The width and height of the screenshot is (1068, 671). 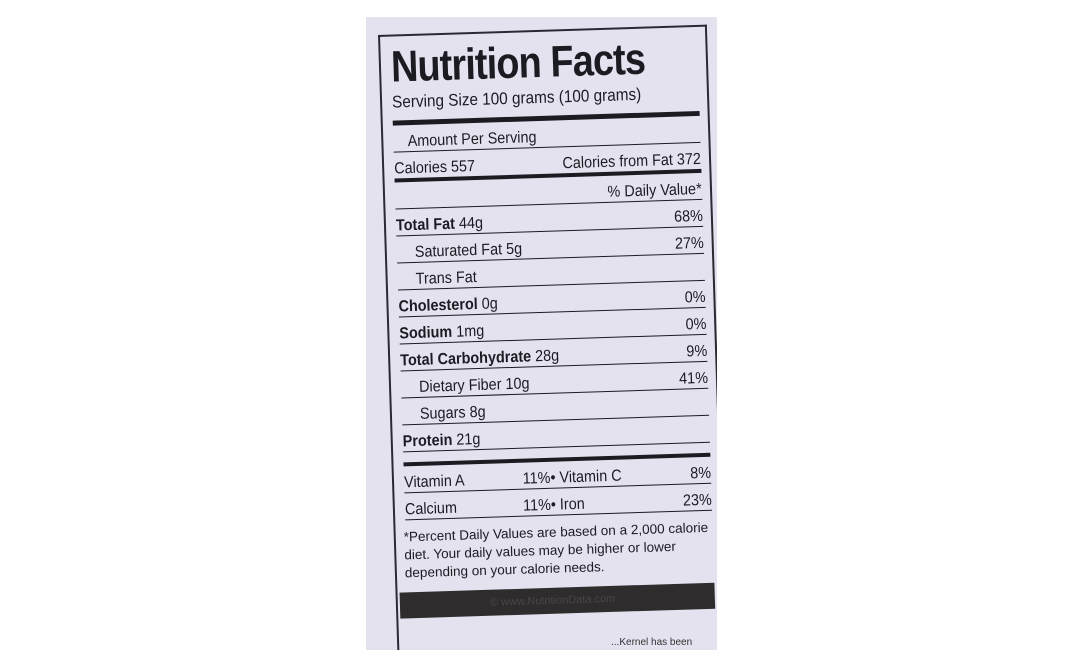 I want to click on nutrient-amount: 10g, so click(x=517, y=384).